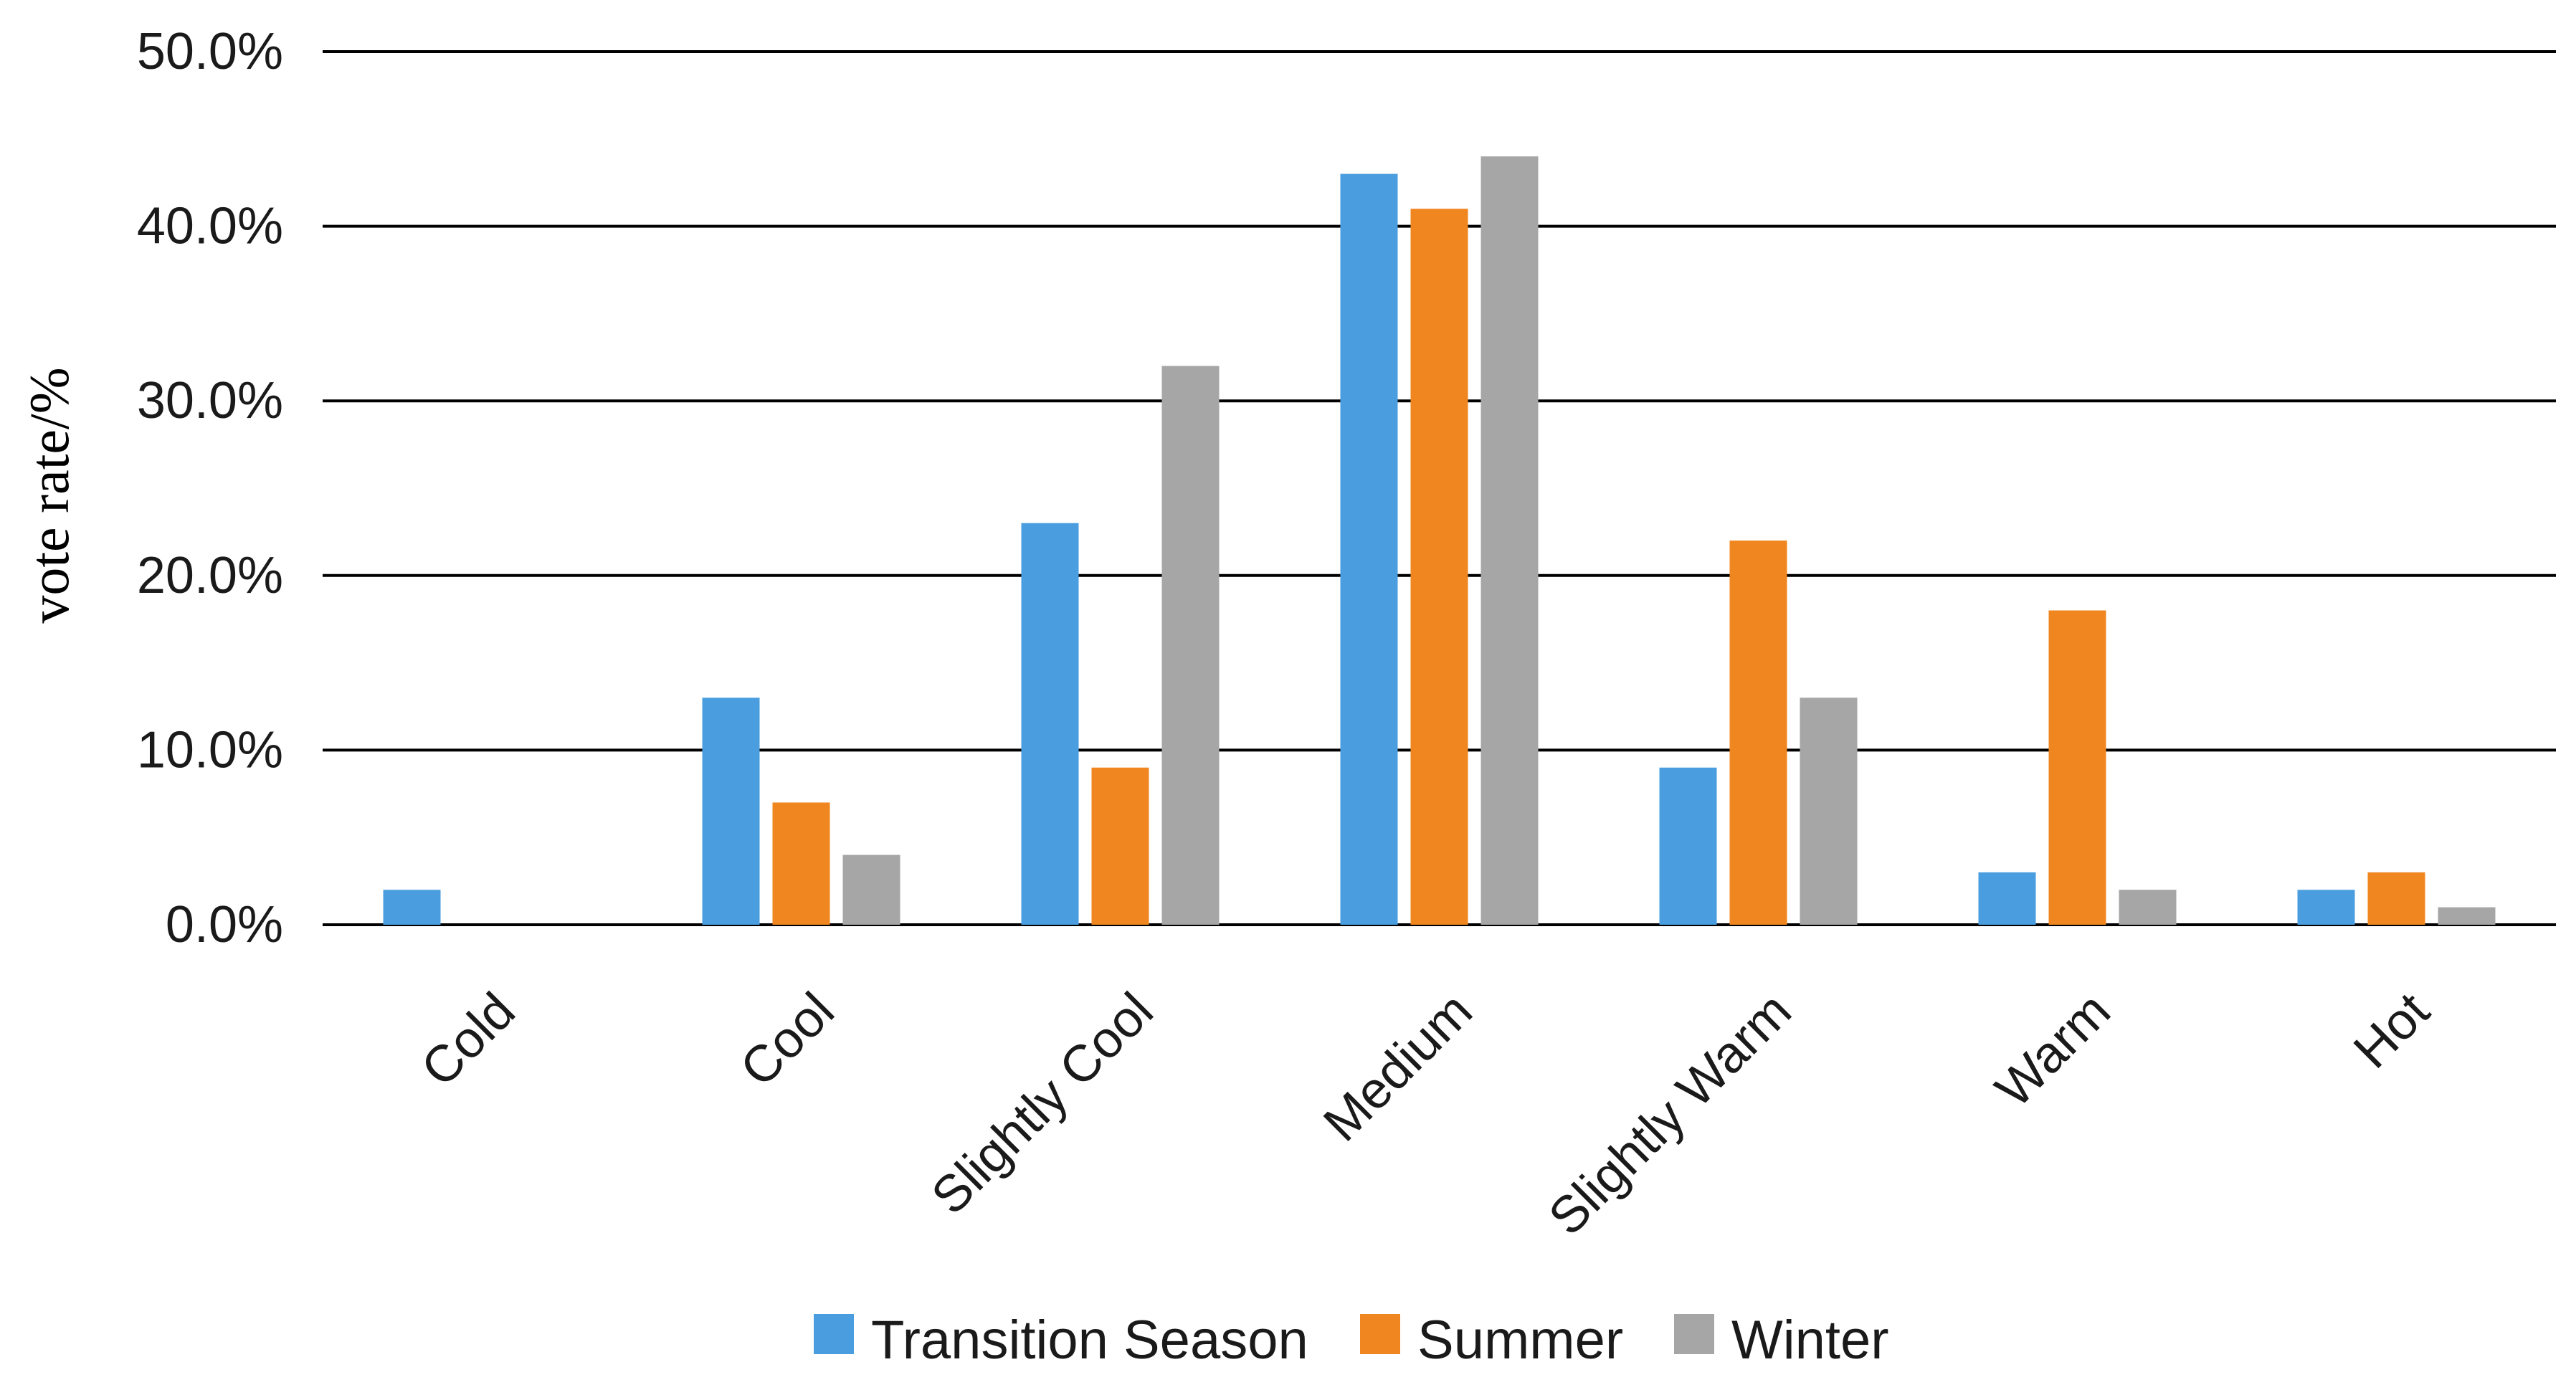  I want to click on y-tick-label: 50.0%, so click(210, 52).